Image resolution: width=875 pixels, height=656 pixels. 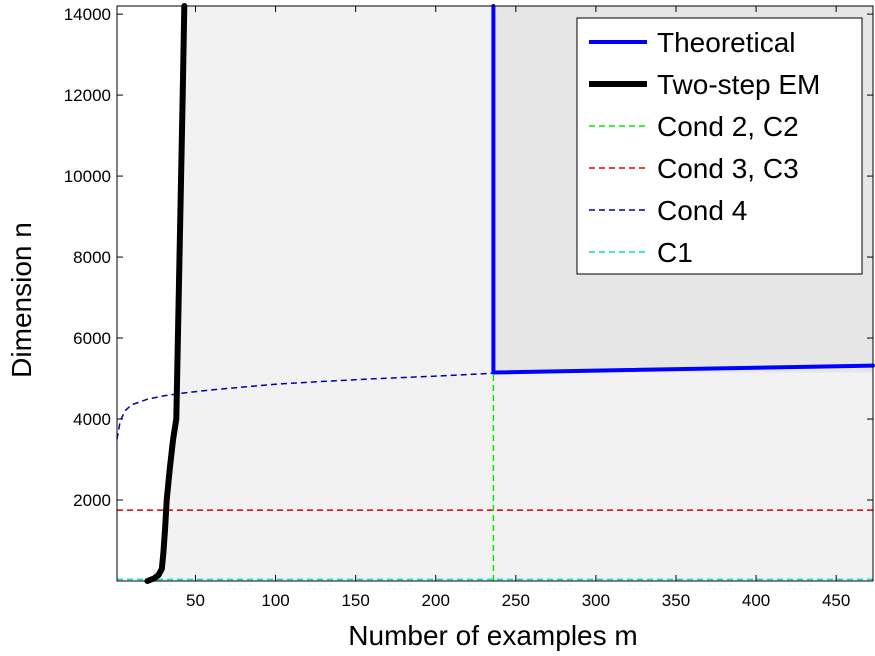 What do you see at coordinates (92, 500) in the screenshot?
I see `y-tick-label-2000: 2000` at bounding box center [92, 500].